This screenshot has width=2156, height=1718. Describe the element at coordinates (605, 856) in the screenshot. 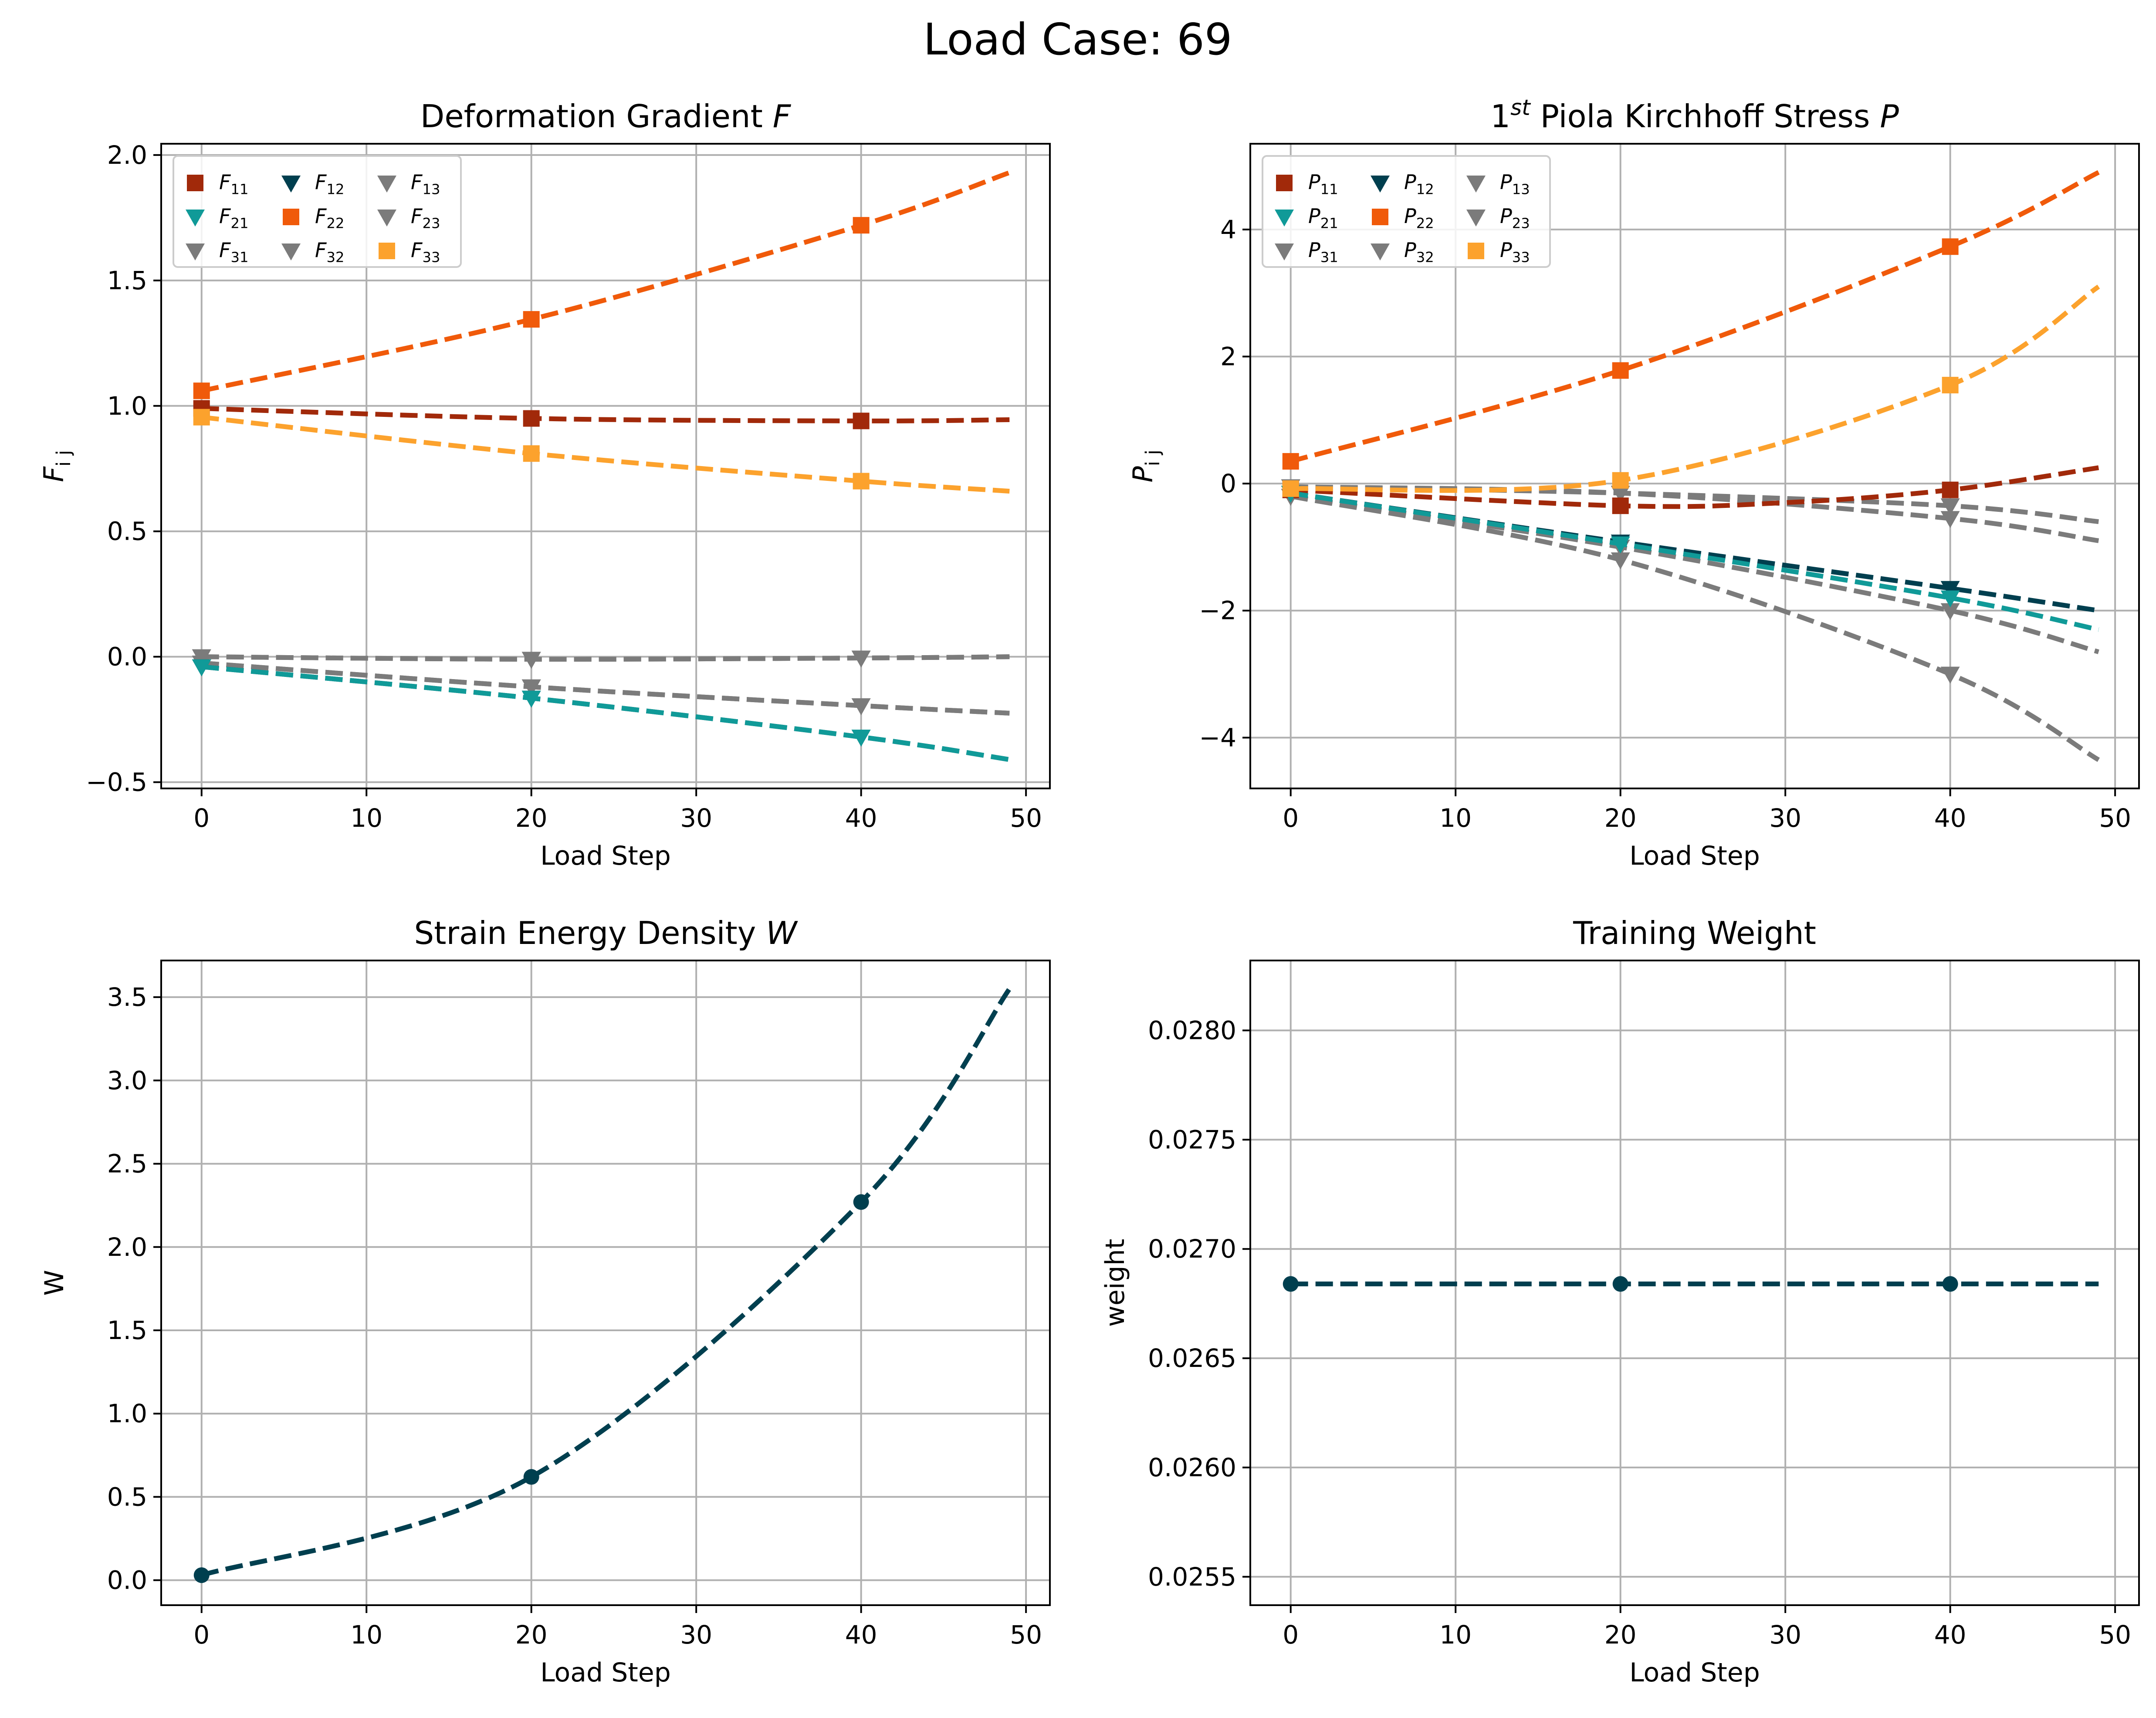

I see `x-axis-label-F: Load Step` at that location.